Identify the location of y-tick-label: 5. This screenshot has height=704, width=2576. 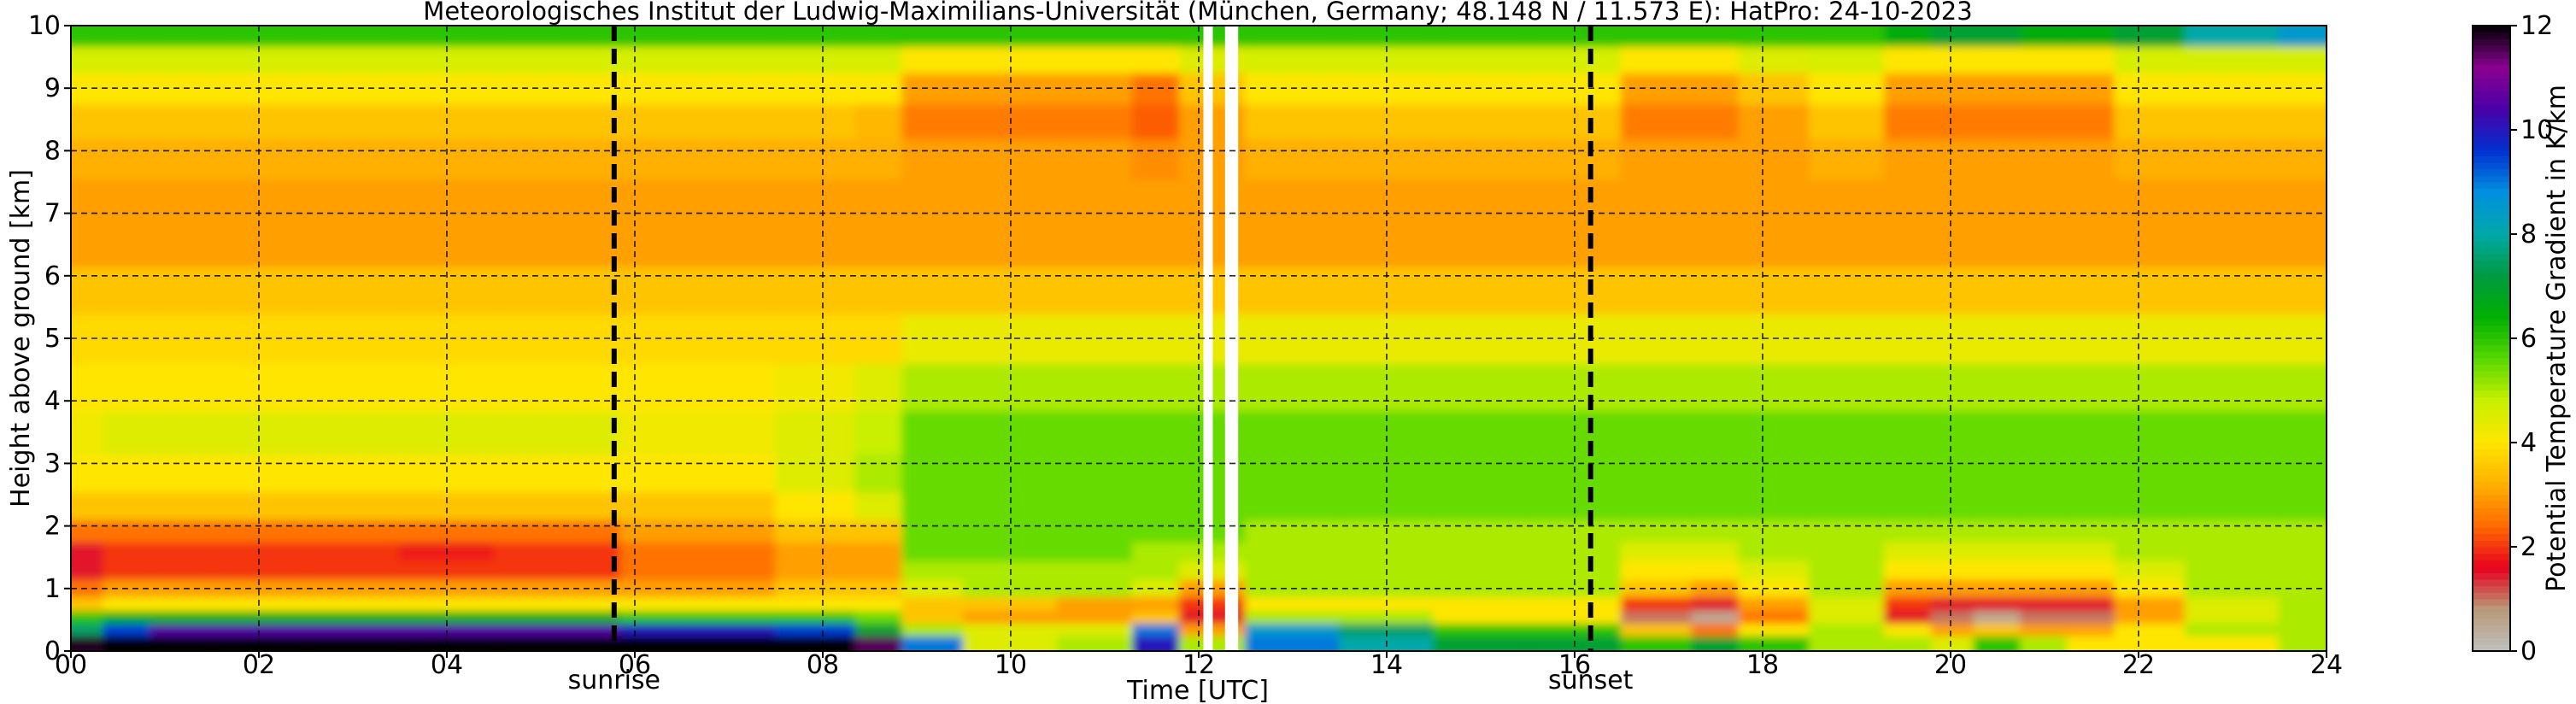
(52, 339).